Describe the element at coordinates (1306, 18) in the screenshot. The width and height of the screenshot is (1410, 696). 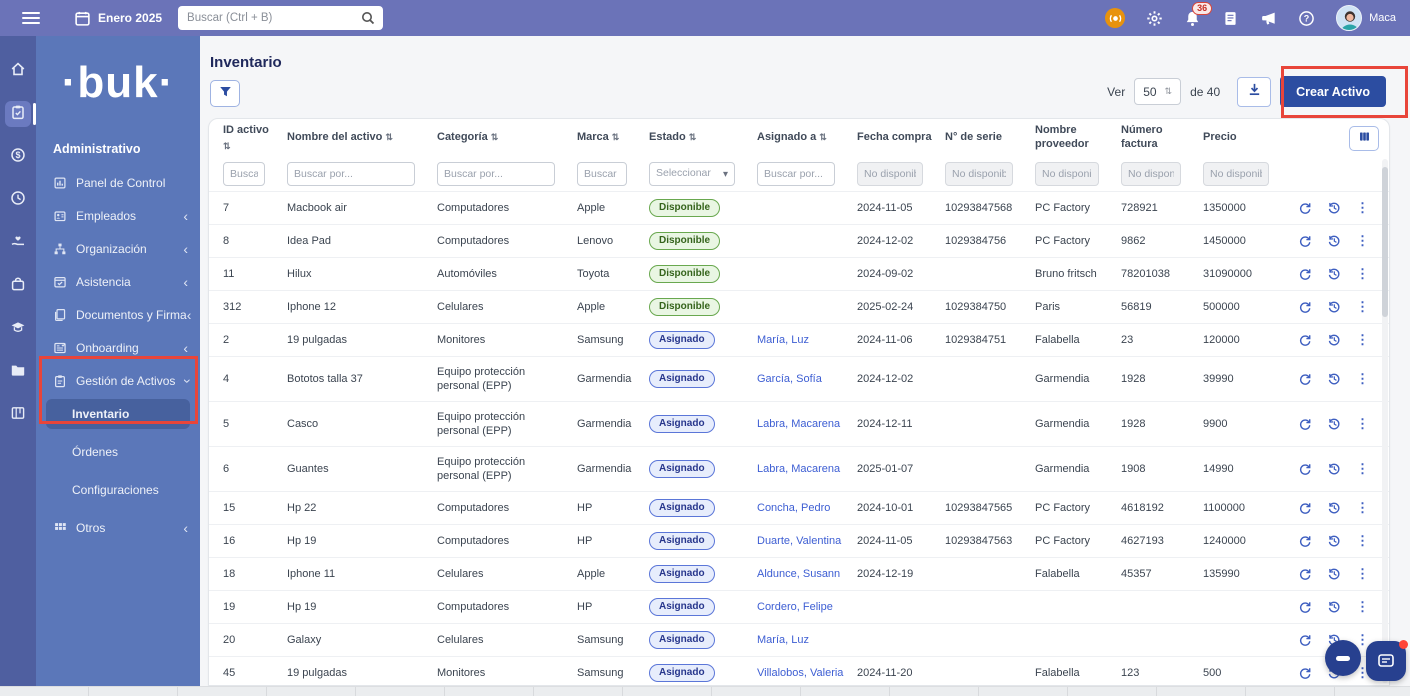
I see `help-icon: ?` at that location.